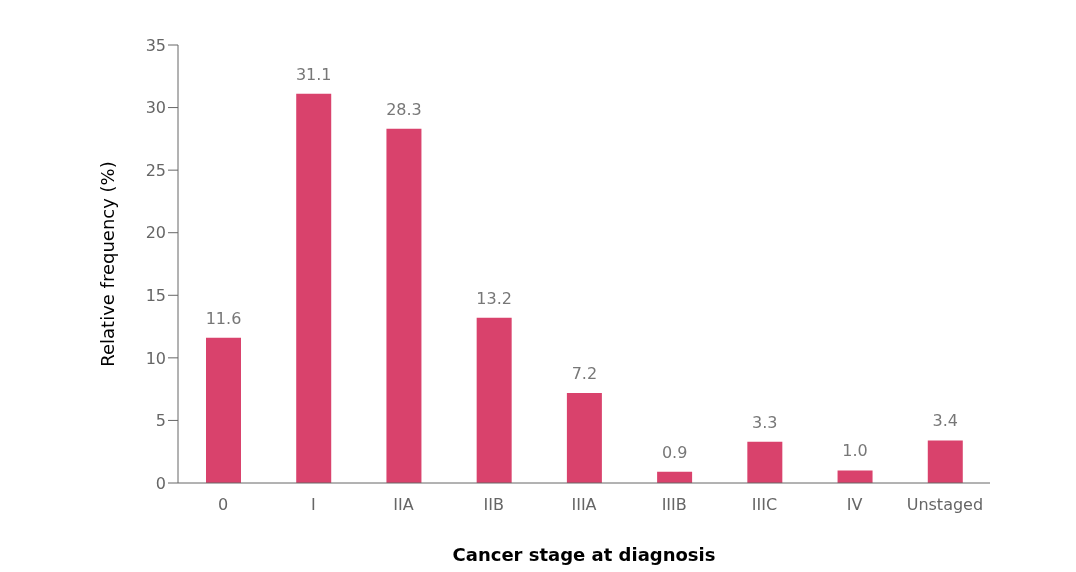  I want to click on y-tick-label: 0, so click(160, 483).